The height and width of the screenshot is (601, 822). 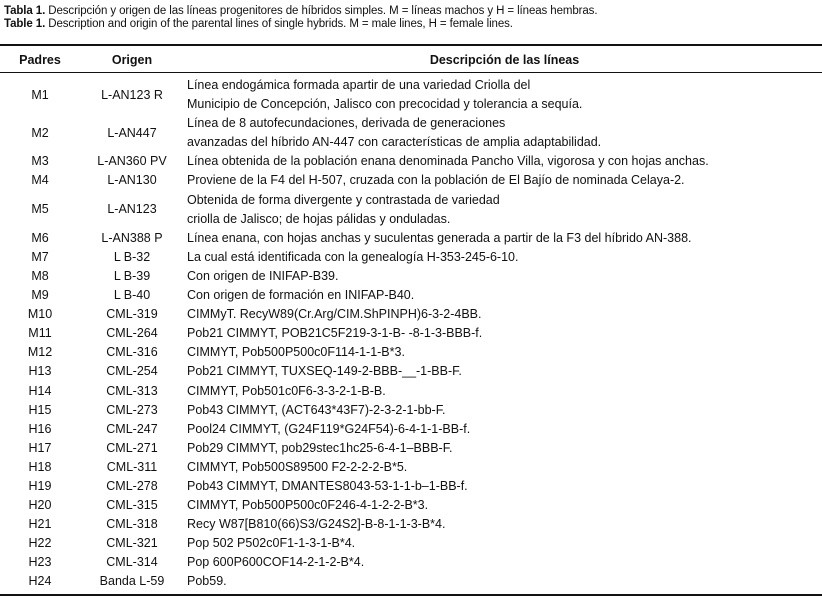 What do you see at coordinates (308, 505) in the screenshot?
I see `description-line: CIMMYT, Pob500P500c0F246-4-1-2-2-B*3.` at bounding box center [308, 505].